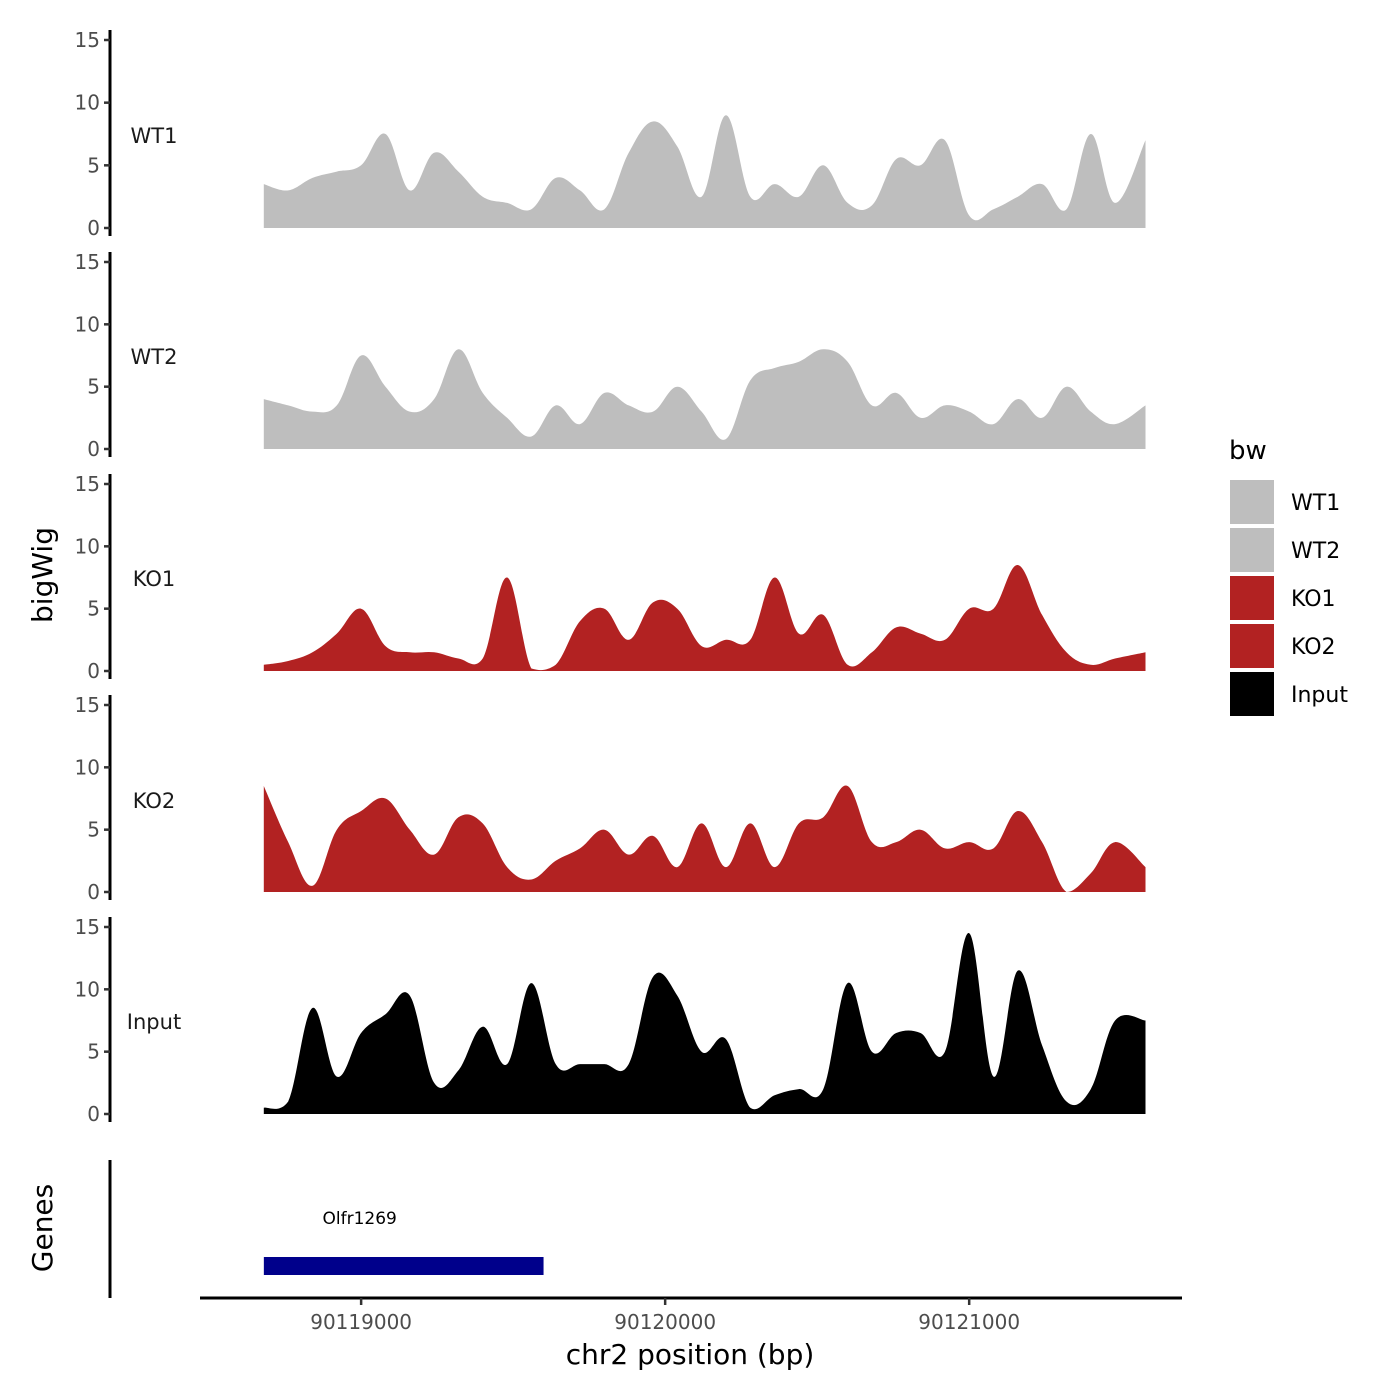  I want to click on x-tick-label: 90120000, so click(665, 1322).